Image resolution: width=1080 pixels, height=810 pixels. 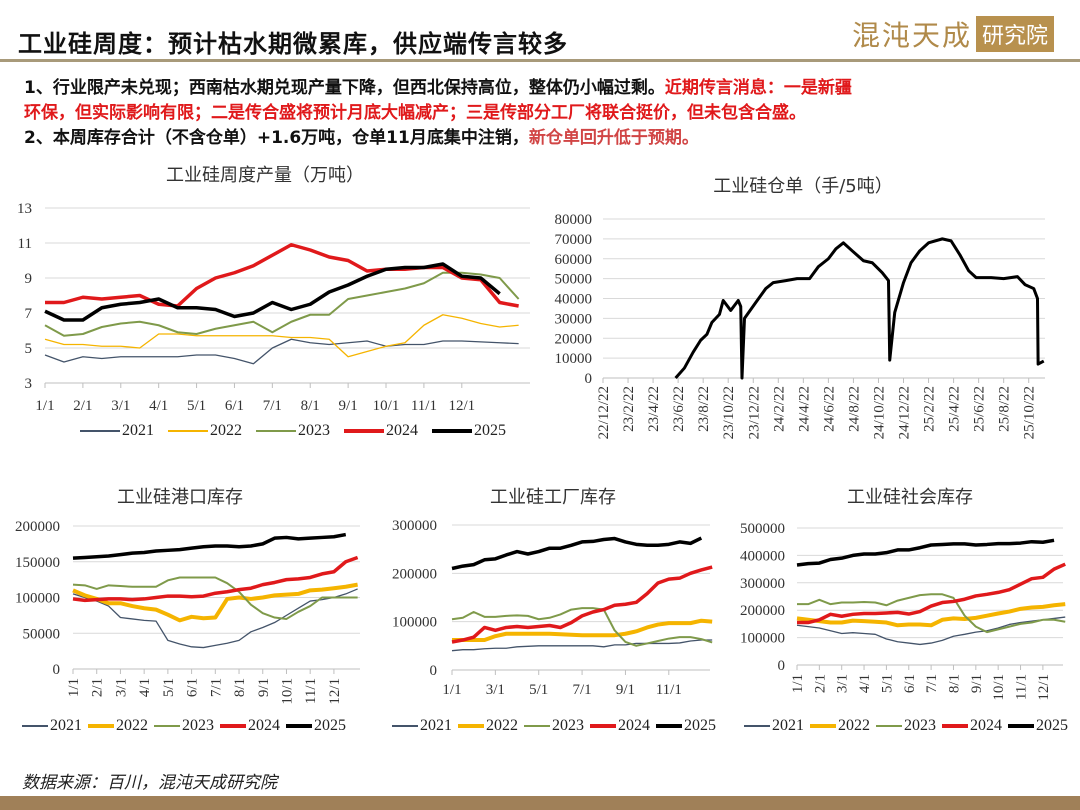 I want to click on y-tick-label: 500000, so click(x=762, y=529).